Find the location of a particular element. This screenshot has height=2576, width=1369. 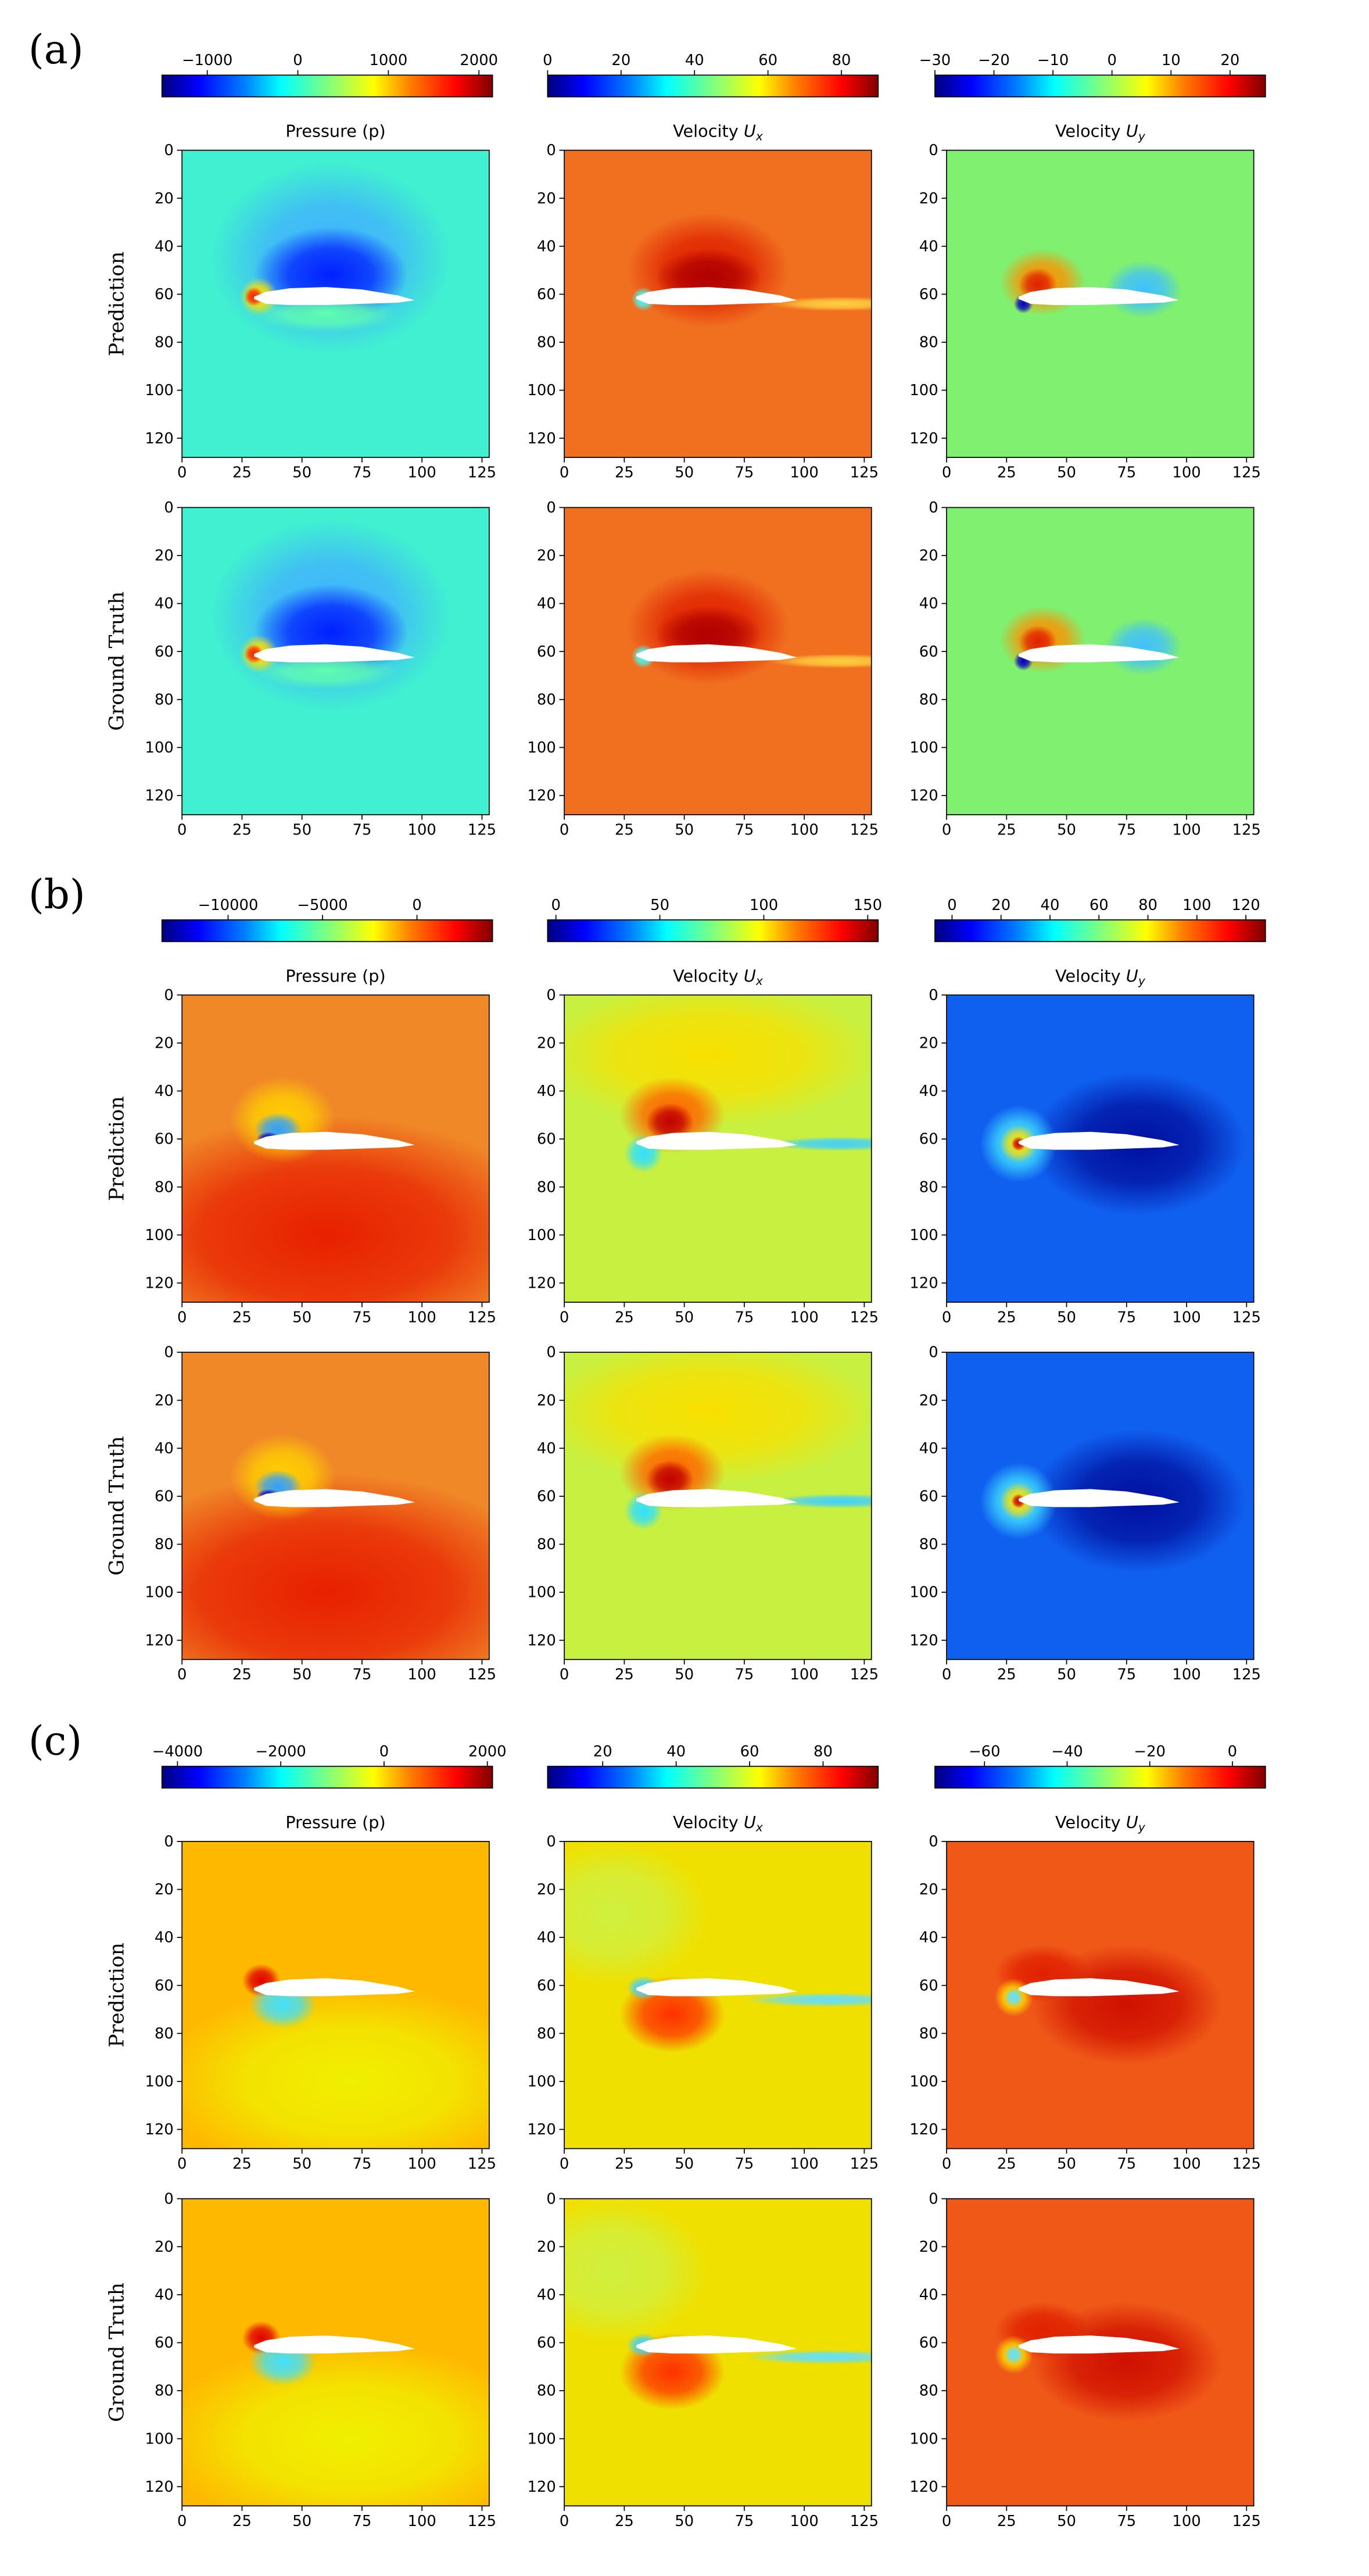

colorbar-tick-label: 120 is located at coordinates (1245, 905).